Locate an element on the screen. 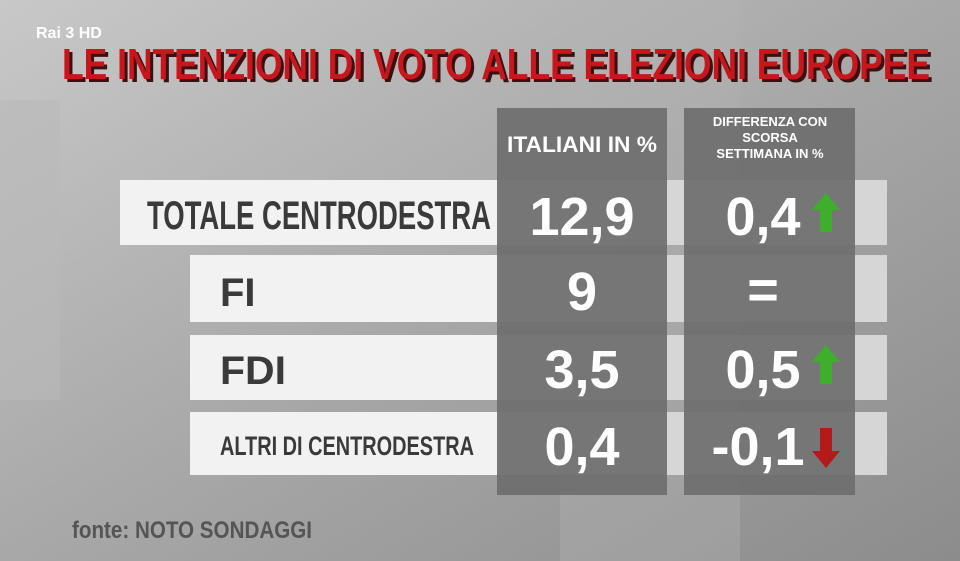 The image size is (960, 561). row-label: FDI is located at coordinates (253, 371).